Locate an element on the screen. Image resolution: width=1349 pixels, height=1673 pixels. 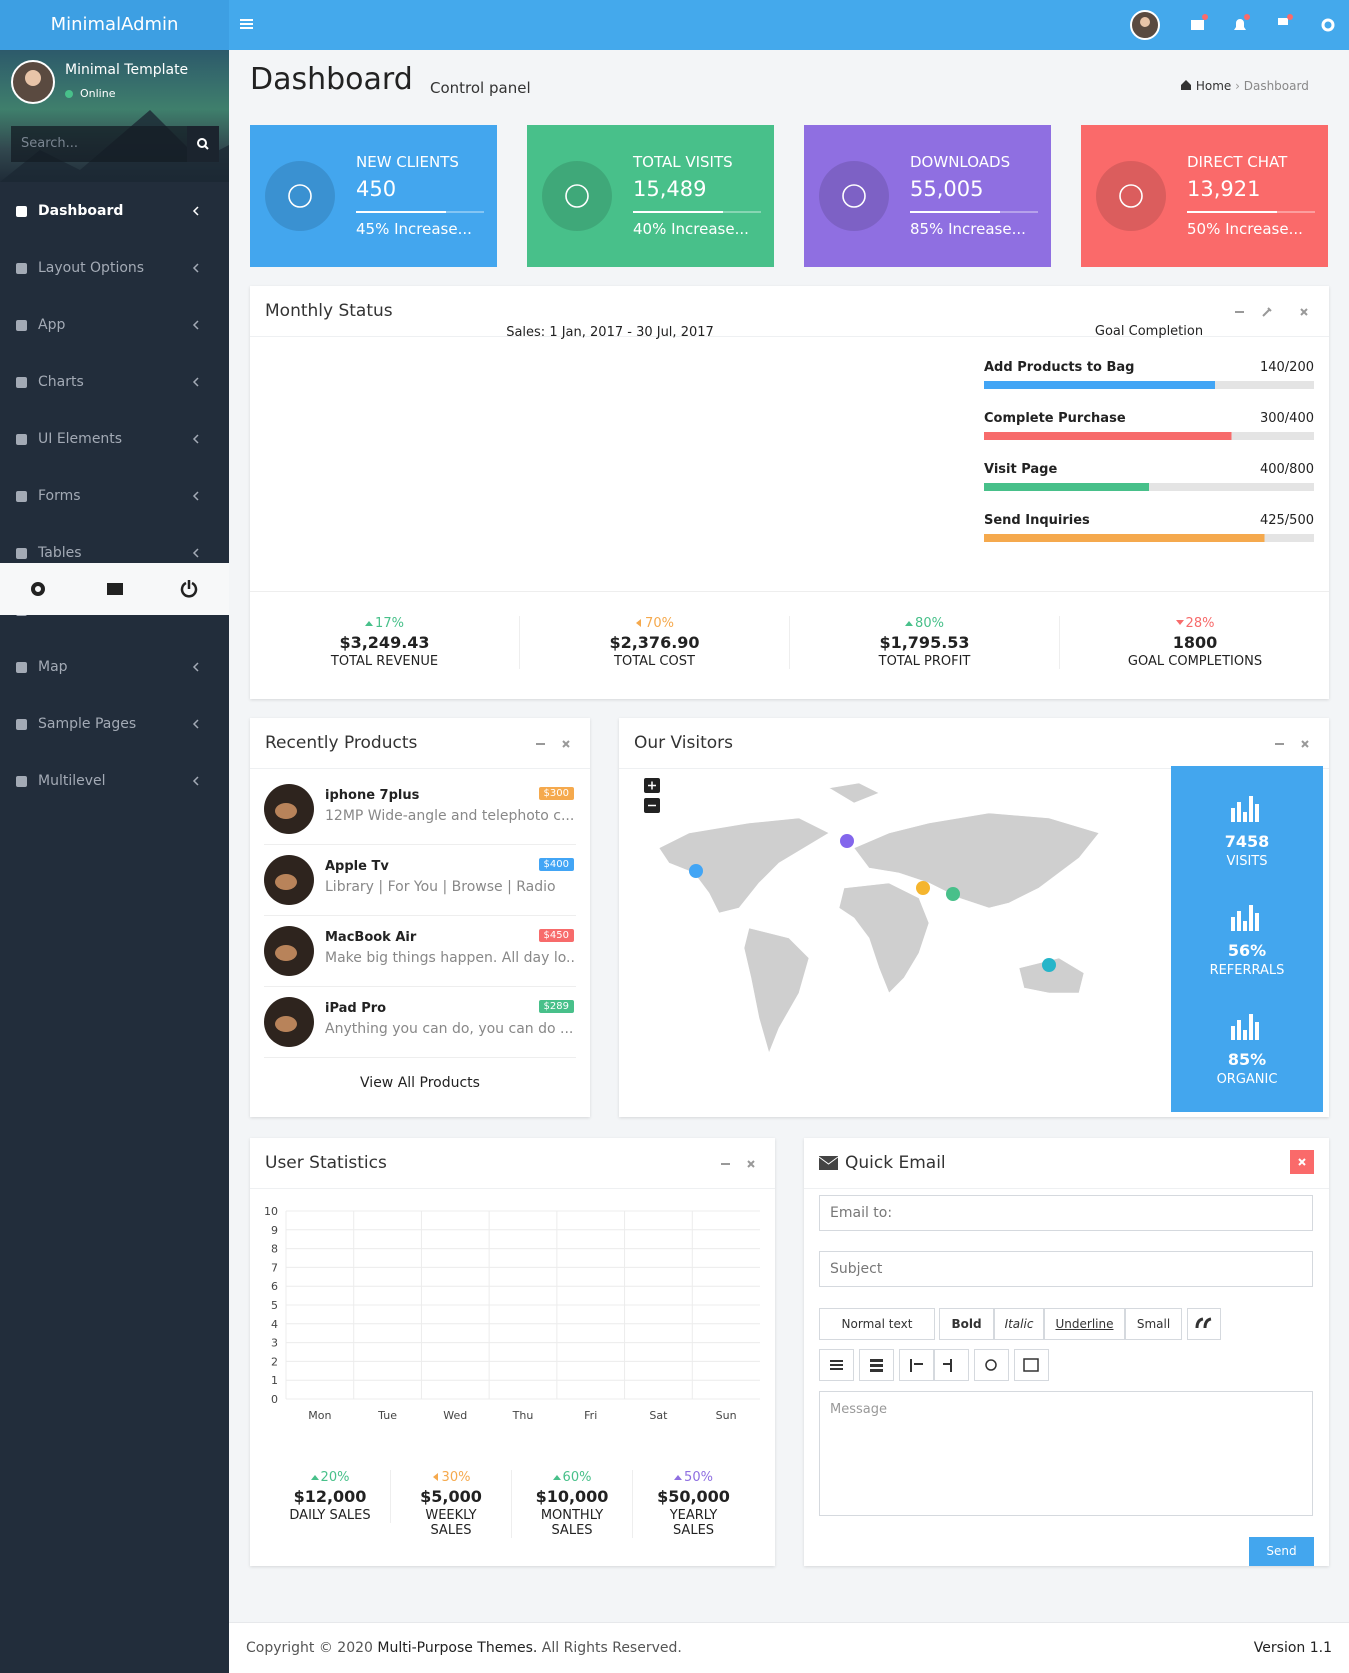
icon-circle is located at coordinates (300, 196).